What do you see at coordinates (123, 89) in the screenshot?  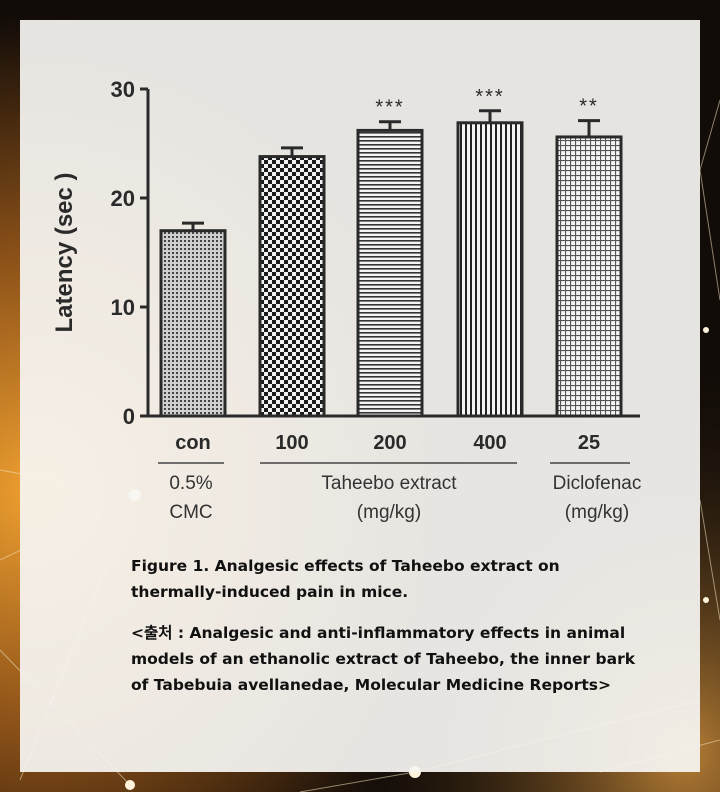 I see `y-tick-label: 30` at bounding box center [123, 89].